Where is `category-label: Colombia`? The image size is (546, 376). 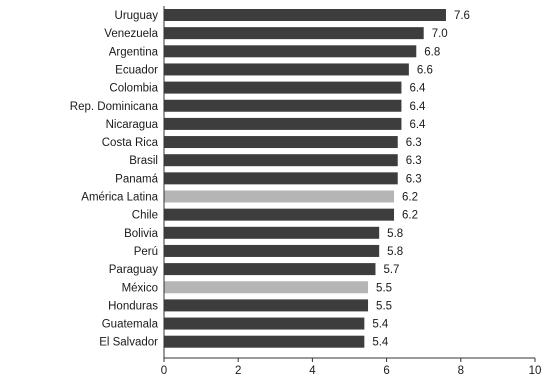
category-label: Colombia is located at coordinates (133, 89).